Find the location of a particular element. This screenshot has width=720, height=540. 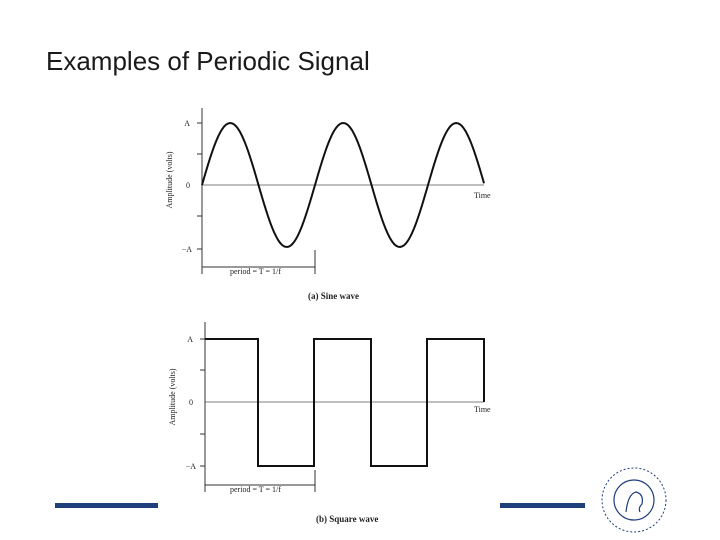

university-seal is located at coordinates (634, 500).